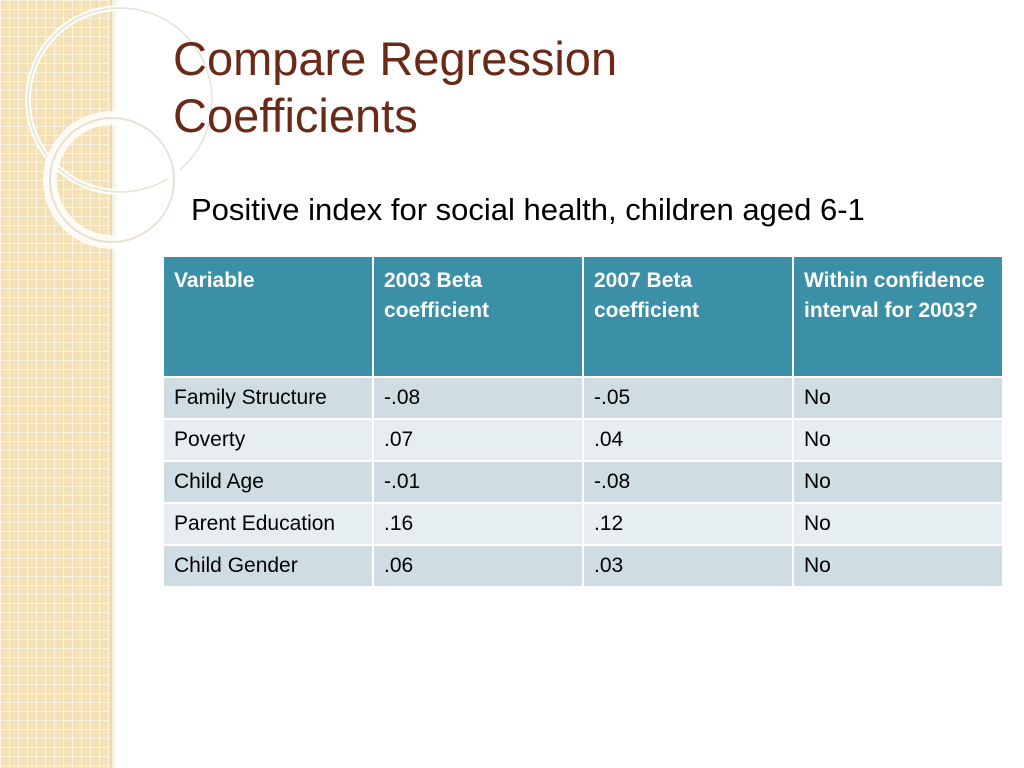 This screenshot has height=768, width=1024. What do you see at coordinates (688, 398) in the screenshot?
I see `cell-2007-beta: -.05` at bounding box center [688, 398].